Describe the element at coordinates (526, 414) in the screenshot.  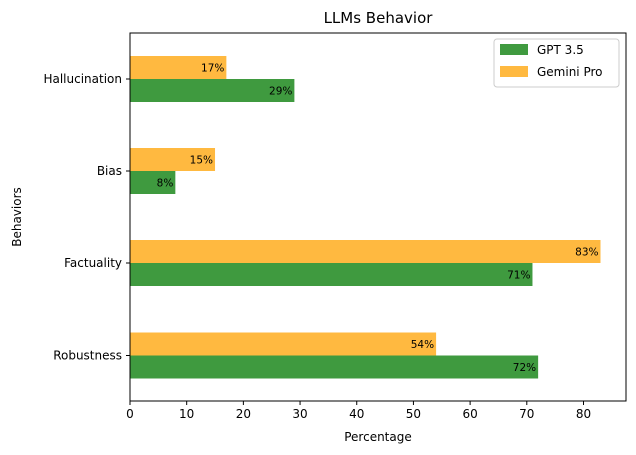
I see `x-tick-label: 70` at that location.